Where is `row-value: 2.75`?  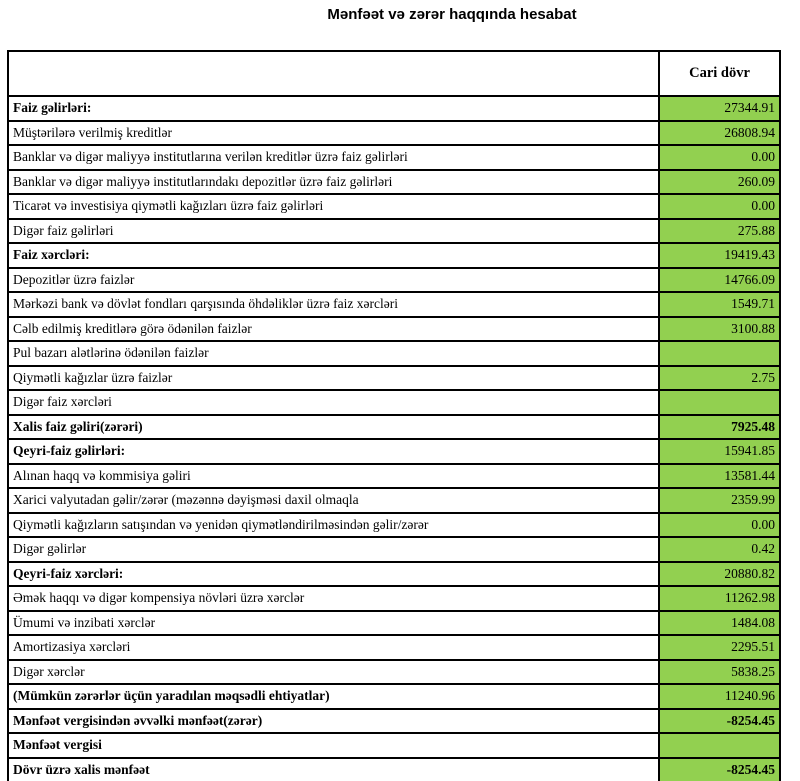
row-value: 2.75 is located at coordinates (719, 377).